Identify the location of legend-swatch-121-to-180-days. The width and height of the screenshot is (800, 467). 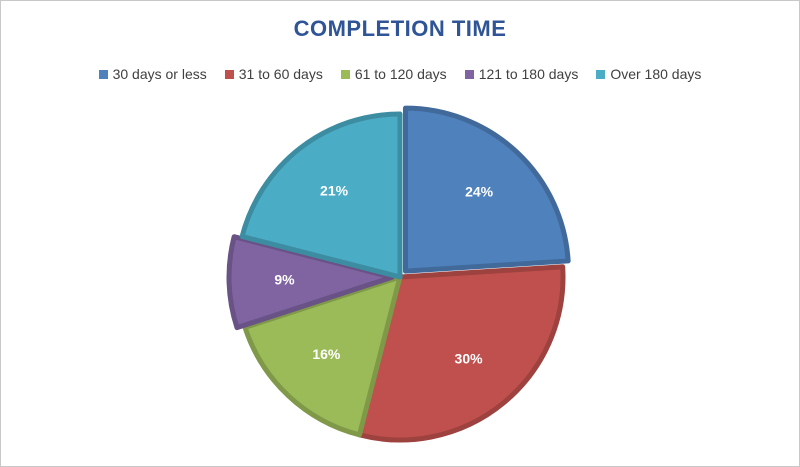
(469, 74).